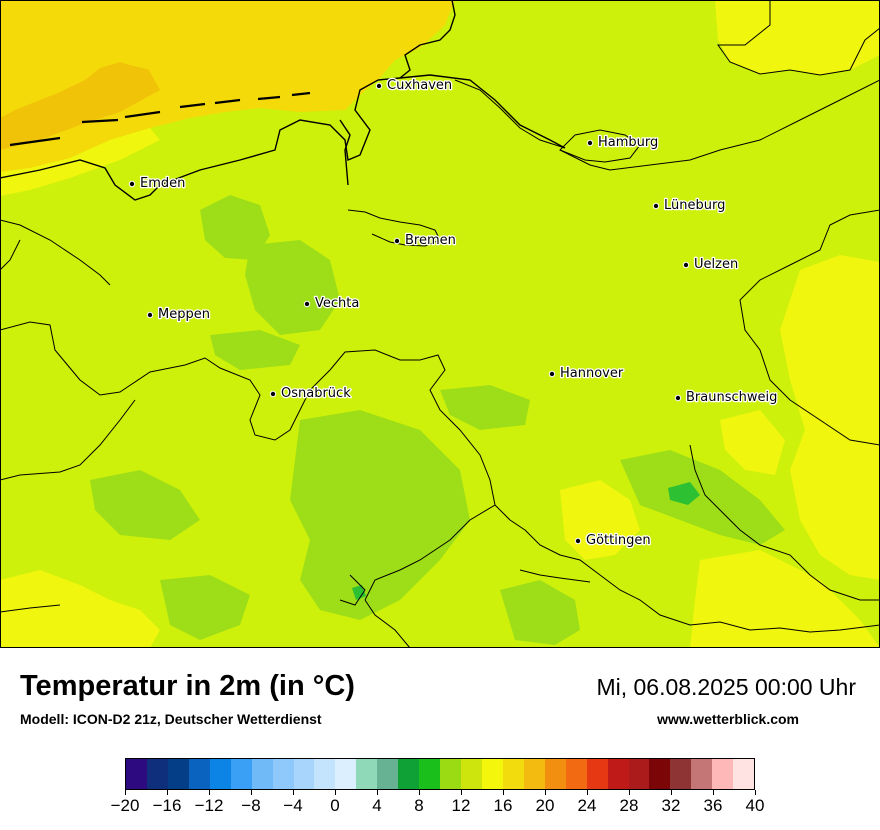 This screenshot has height=830, width=880. Describe the element at coordinates (592, 373) in the screenshot. I see `svg-text: Hannover` at that location.